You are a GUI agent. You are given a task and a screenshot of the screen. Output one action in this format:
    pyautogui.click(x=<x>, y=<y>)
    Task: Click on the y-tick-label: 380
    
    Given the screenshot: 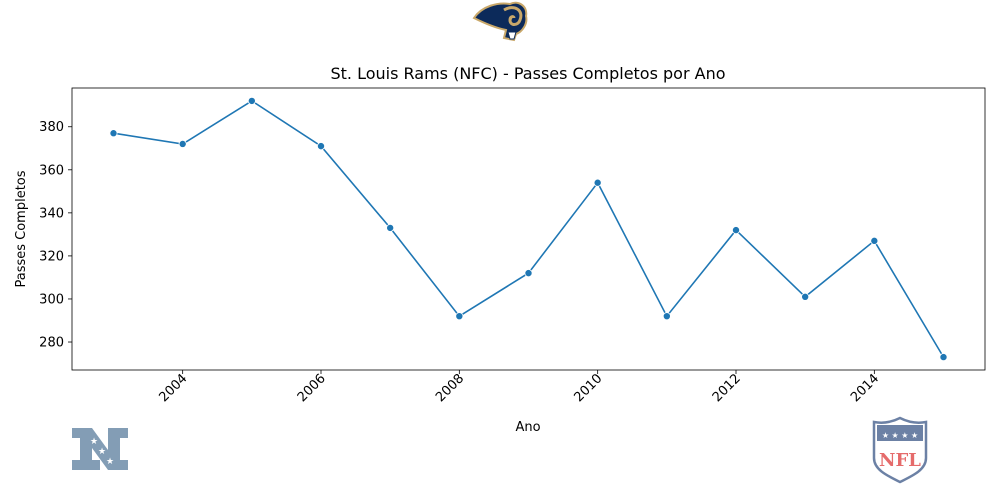 What is the action you would take?
    pyautogui.click(x=51, y=127)
    